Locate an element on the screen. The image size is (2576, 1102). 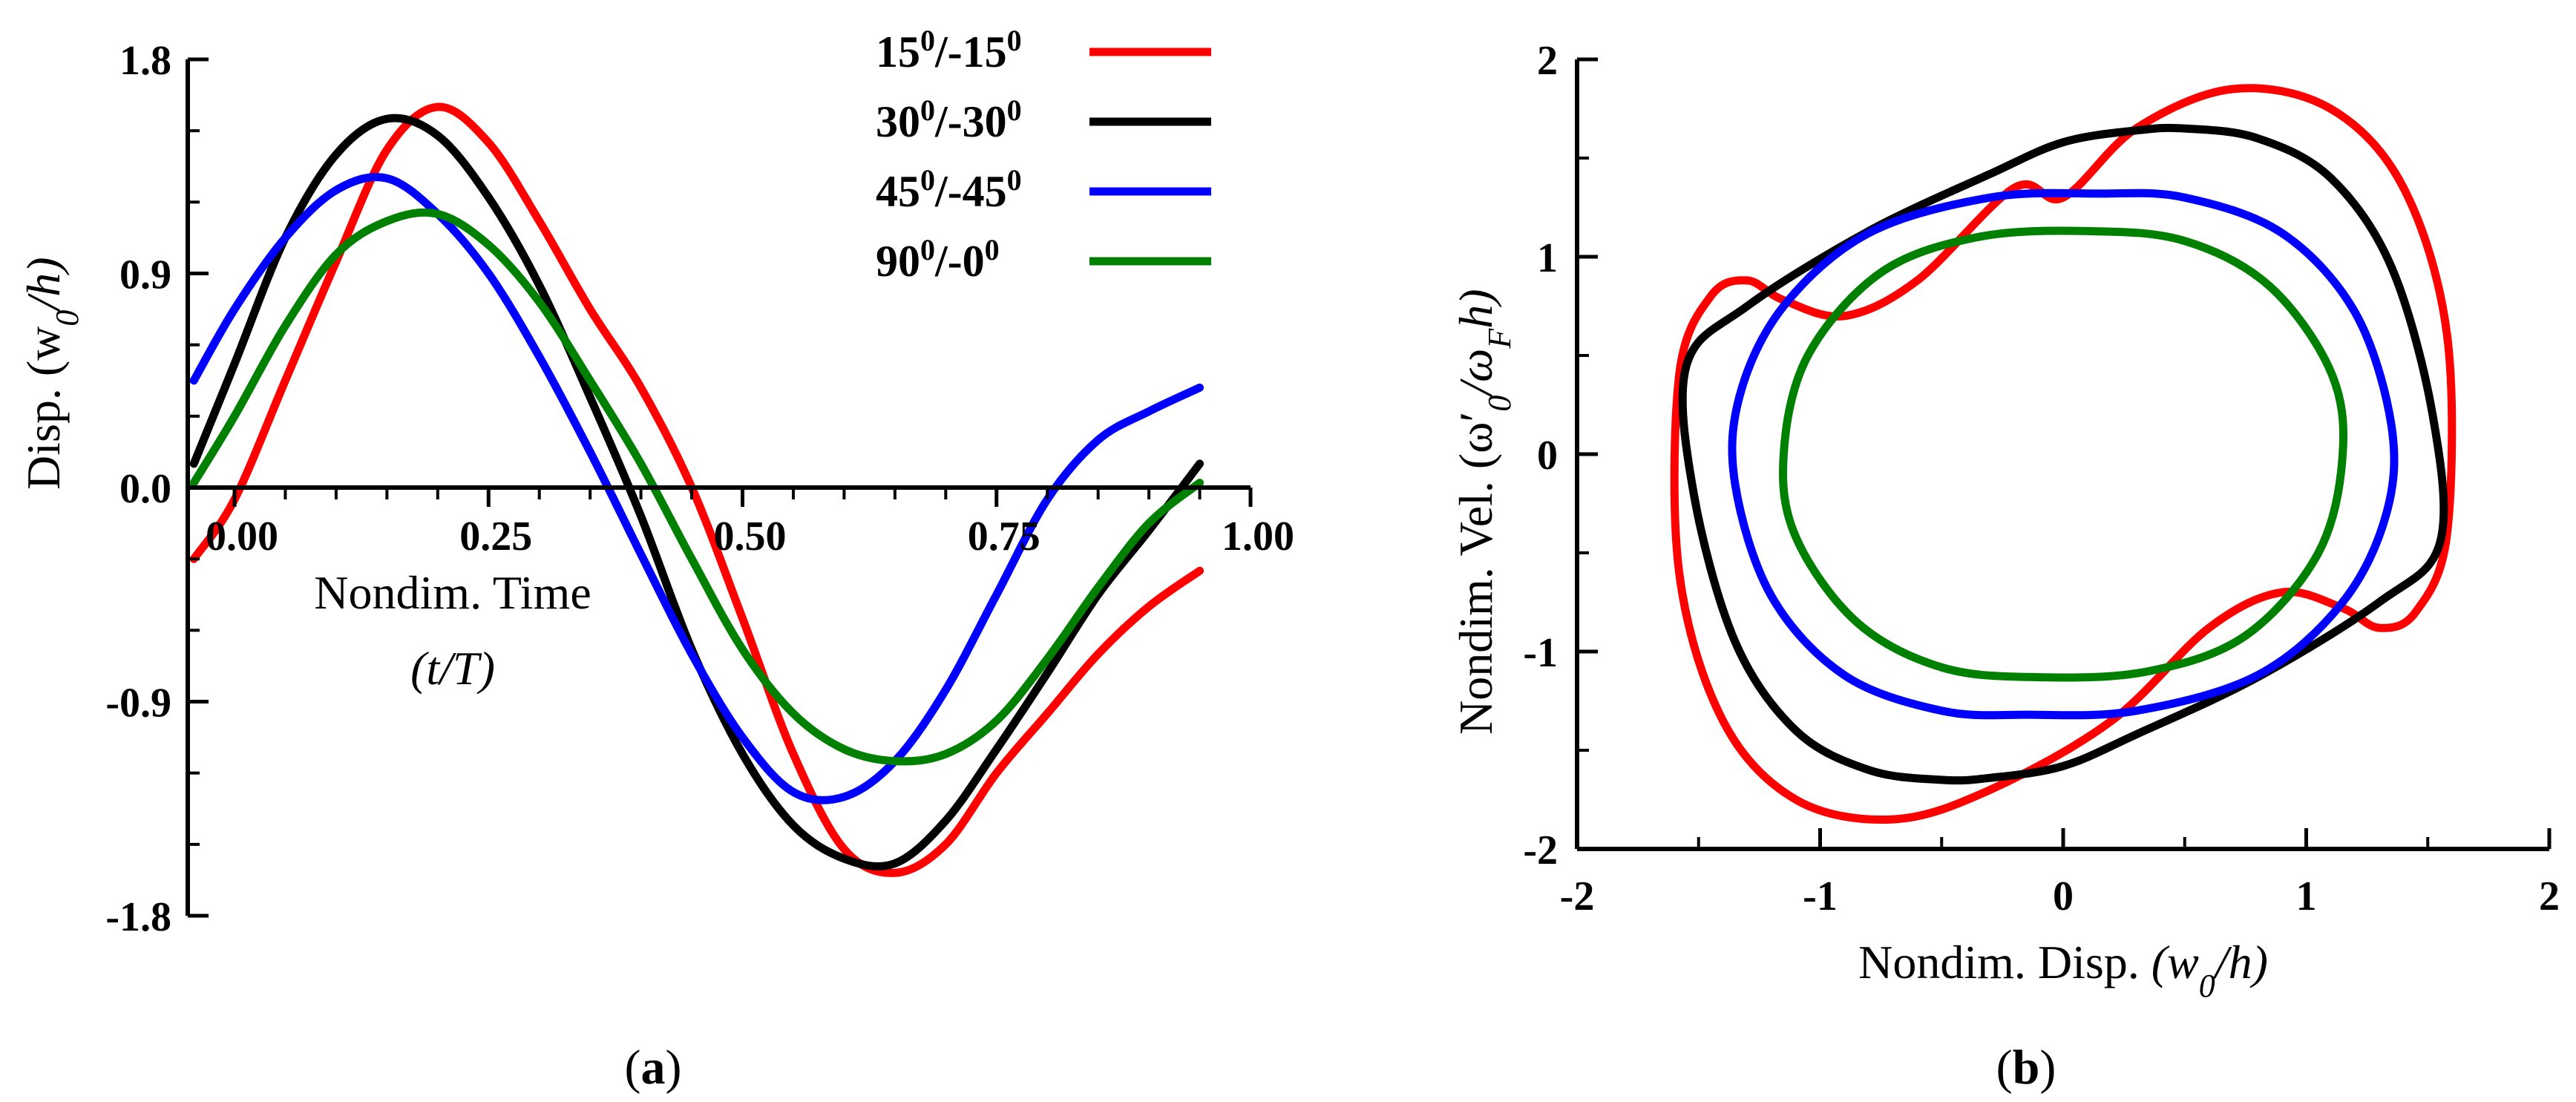
panel-a-ytick-label: -1.8 is located at coordinates (138, 917).